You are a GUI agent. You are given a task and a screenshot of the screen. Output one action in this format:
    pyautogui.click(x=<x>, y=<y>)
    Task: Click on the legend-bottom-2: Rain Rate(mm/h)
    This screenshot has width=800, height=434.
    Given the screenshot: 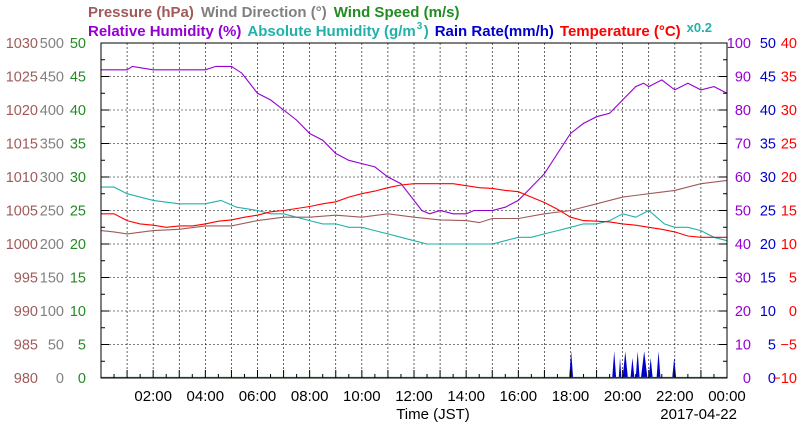 What is the action you would take?
    pyautogui.click(x=494, y=31)
    